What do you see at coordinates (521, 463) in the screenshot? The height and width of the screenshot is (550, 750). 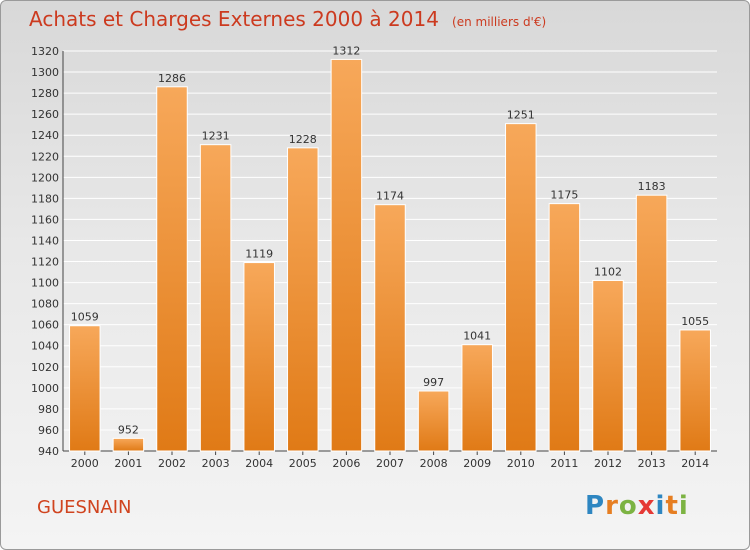 I see `x-tick-label: 2010` at bounding box center [521, 463].